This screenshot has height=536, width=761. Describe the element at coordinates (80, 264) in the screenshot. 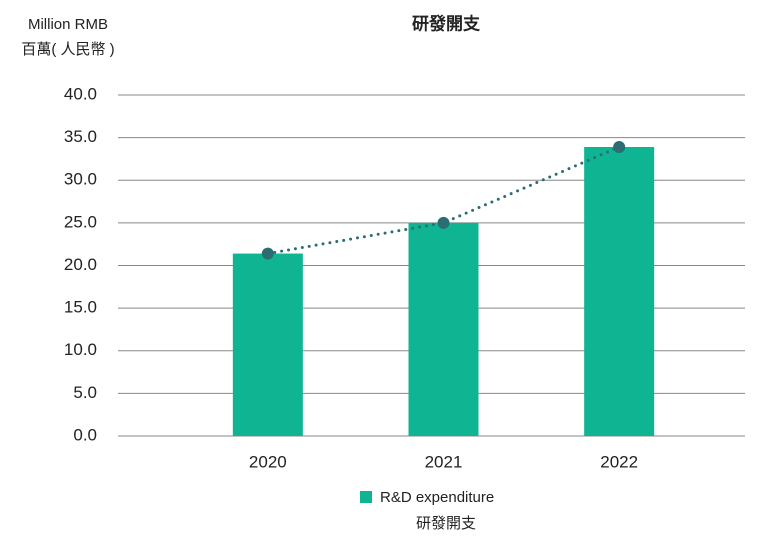

I see `y-tick-label: 20.0` at that location.